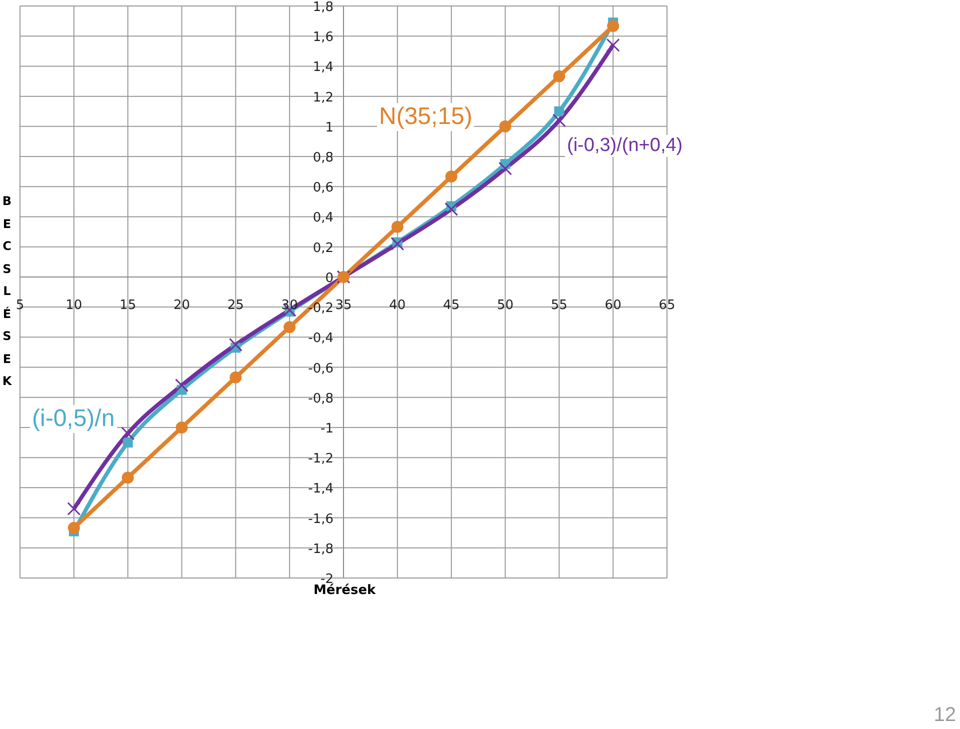  Describe the element at coordinates (321, 489) in the screenshot. I see `y-tick-label: -1,4` at that location.